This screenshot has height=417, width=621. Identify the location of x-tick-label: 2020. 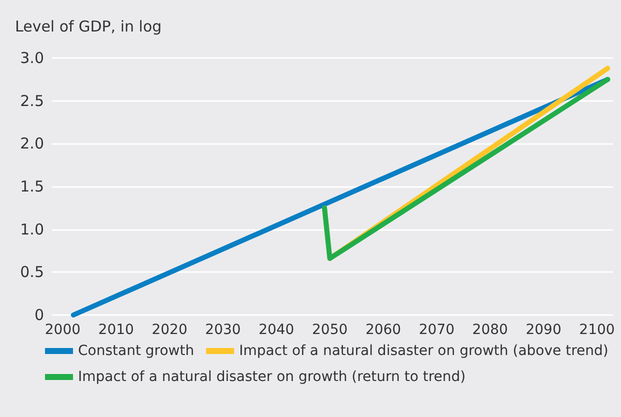
(170, 330).